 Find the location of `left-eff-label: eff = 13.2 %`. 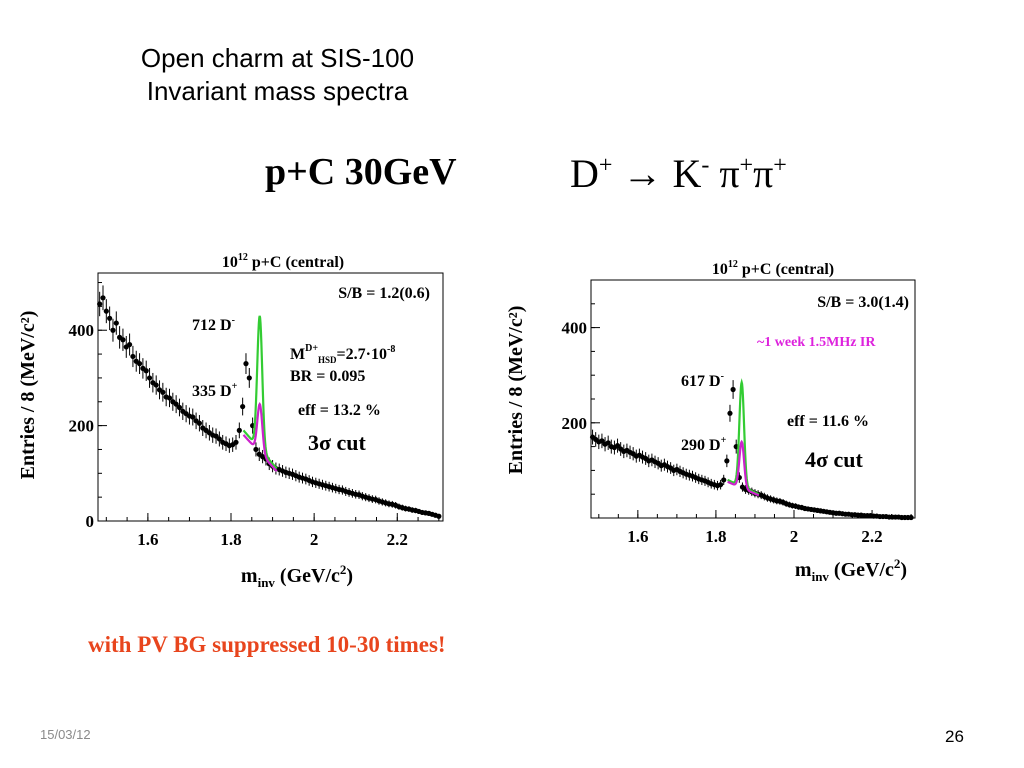

left-eff-label: eff = 13.2 % is located at coordinates (339, 410).